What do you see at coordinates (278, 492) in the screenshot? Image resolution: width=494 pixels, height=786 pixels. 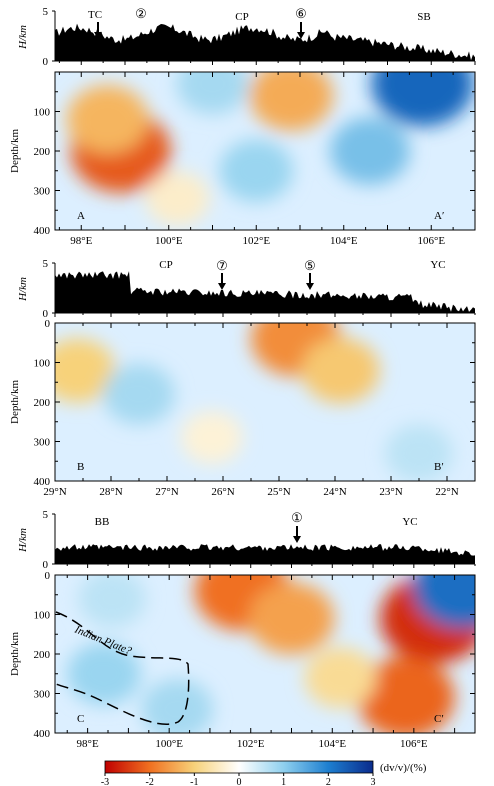 I see `x-tick-label: 25°N` at bounding box center [278, 492].